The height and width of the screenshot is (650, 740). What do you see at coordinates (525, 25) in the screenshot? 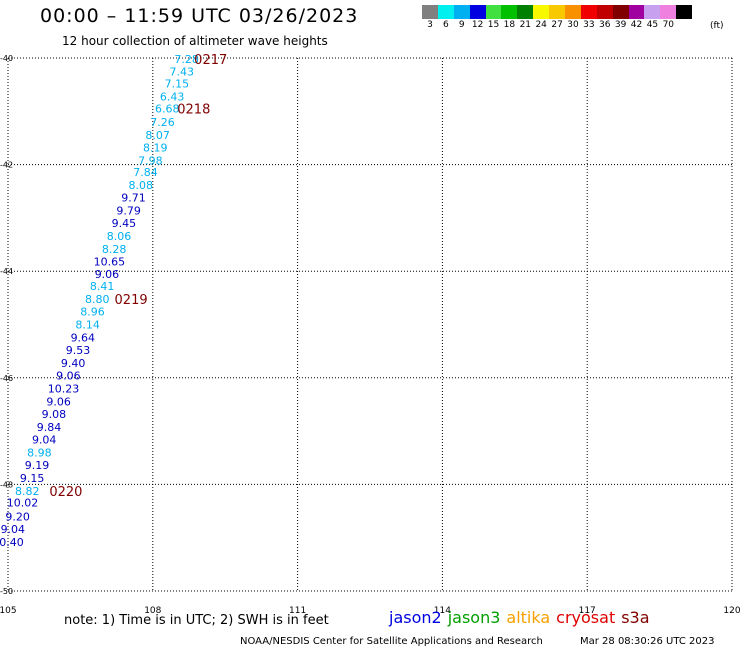
I see `legend-swatch-label: 21` at bounding box center [525, 25].